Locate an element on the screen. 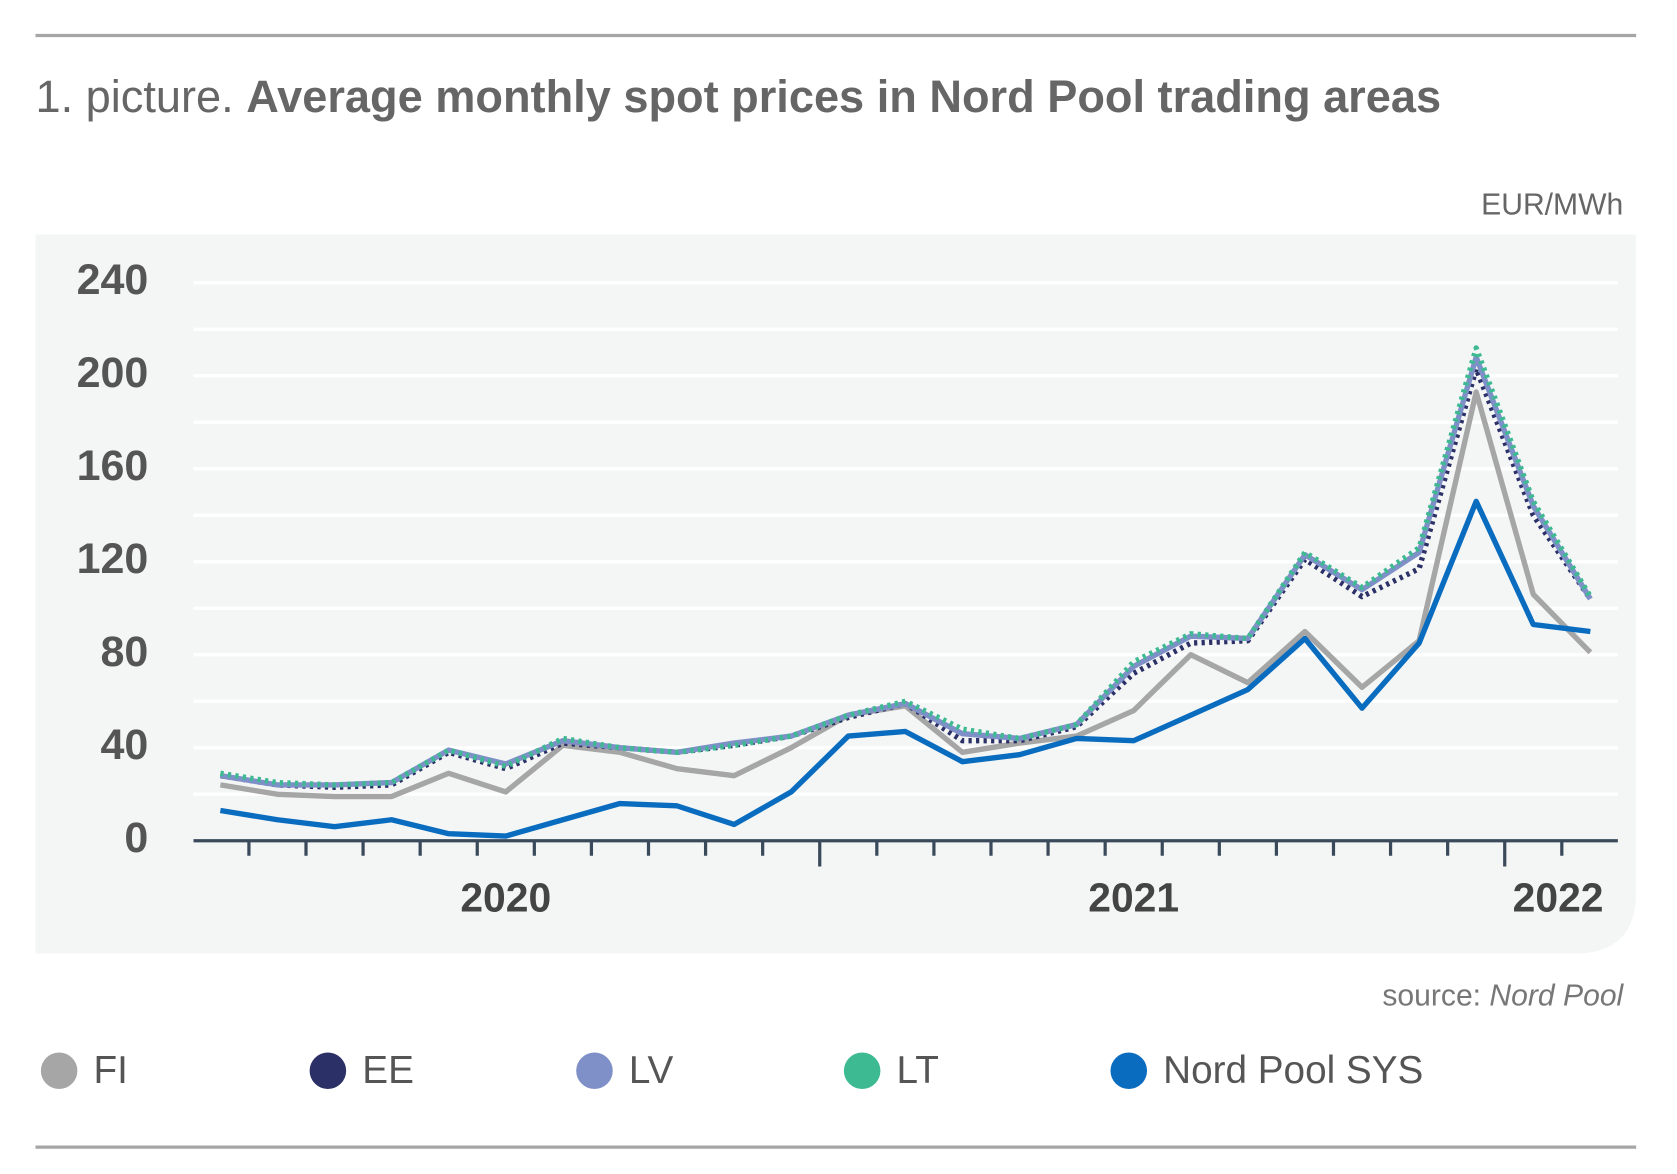 The height and width of the screenshot is (1174, 1677). source-label: source: is located at coordinates (1431, 996).